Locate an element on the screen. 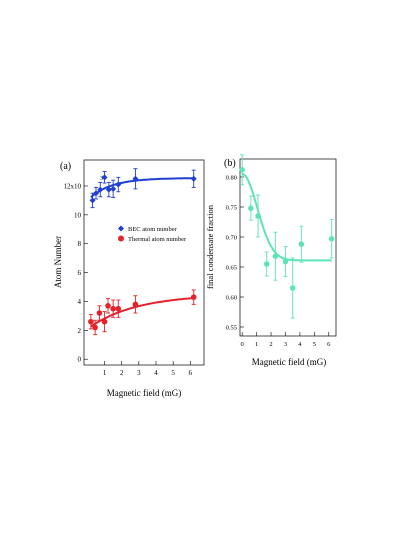 The image size is (415, 537). y-tick-label: 8 is located at coordinates (80, 244).